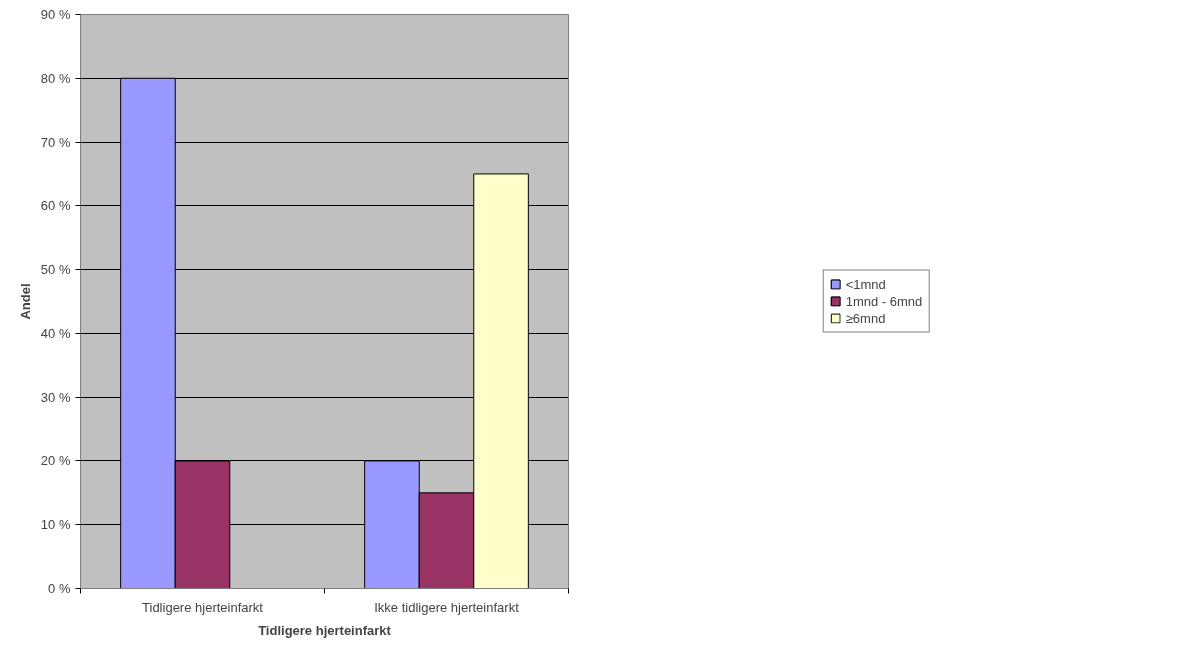 The width and height of the screenshot is (1184, 648). I want to click on y-tick-label: 50 %, so click(55, 270).